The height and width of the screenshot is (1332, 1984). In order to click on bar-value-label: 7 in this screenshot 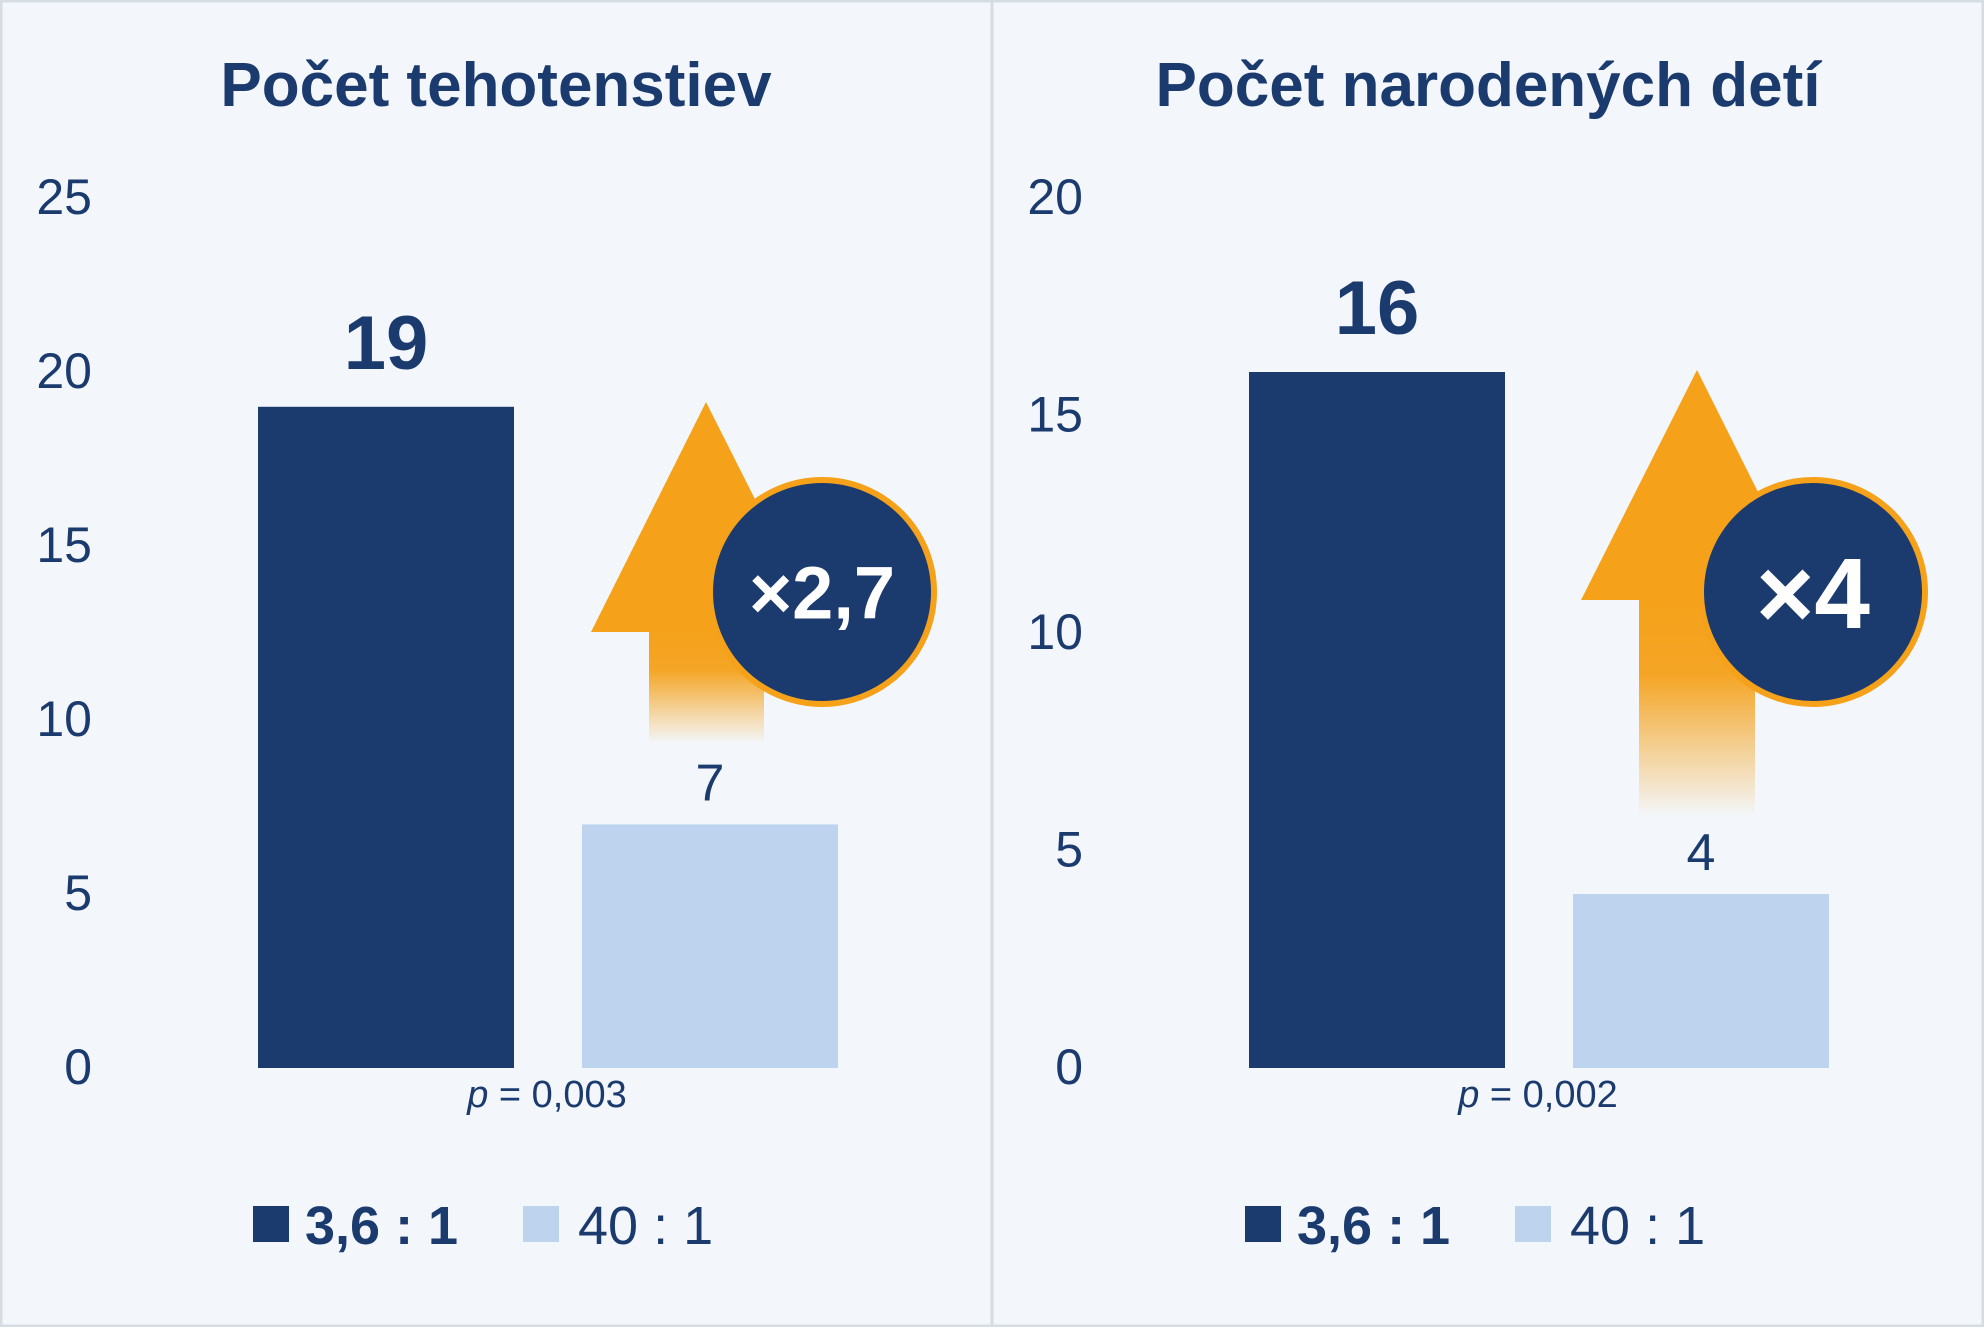, I will do `click(710, 783)`.